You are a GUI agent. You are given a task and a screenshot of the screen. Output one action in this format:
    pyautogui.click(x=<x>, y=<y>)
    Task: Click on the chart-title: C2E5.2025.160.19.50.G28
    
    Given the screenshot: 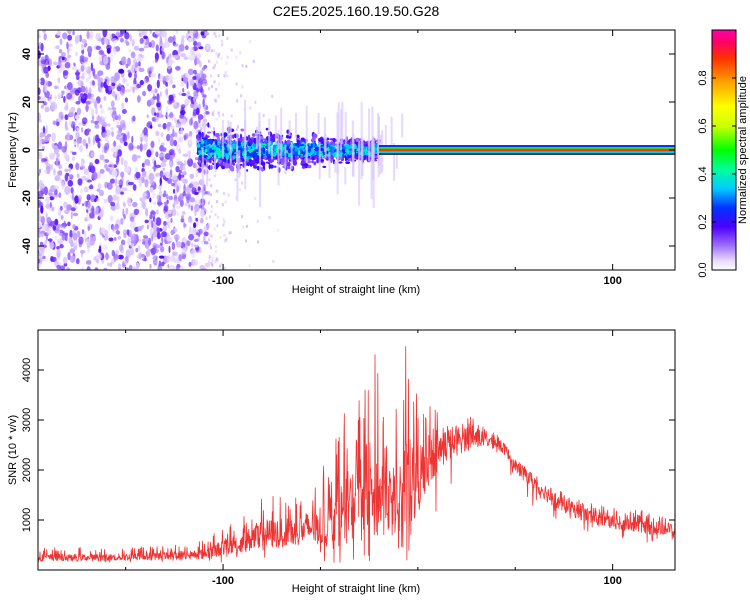 What is the action you would take?
    pyautogui.click(x=356, y=11)
    